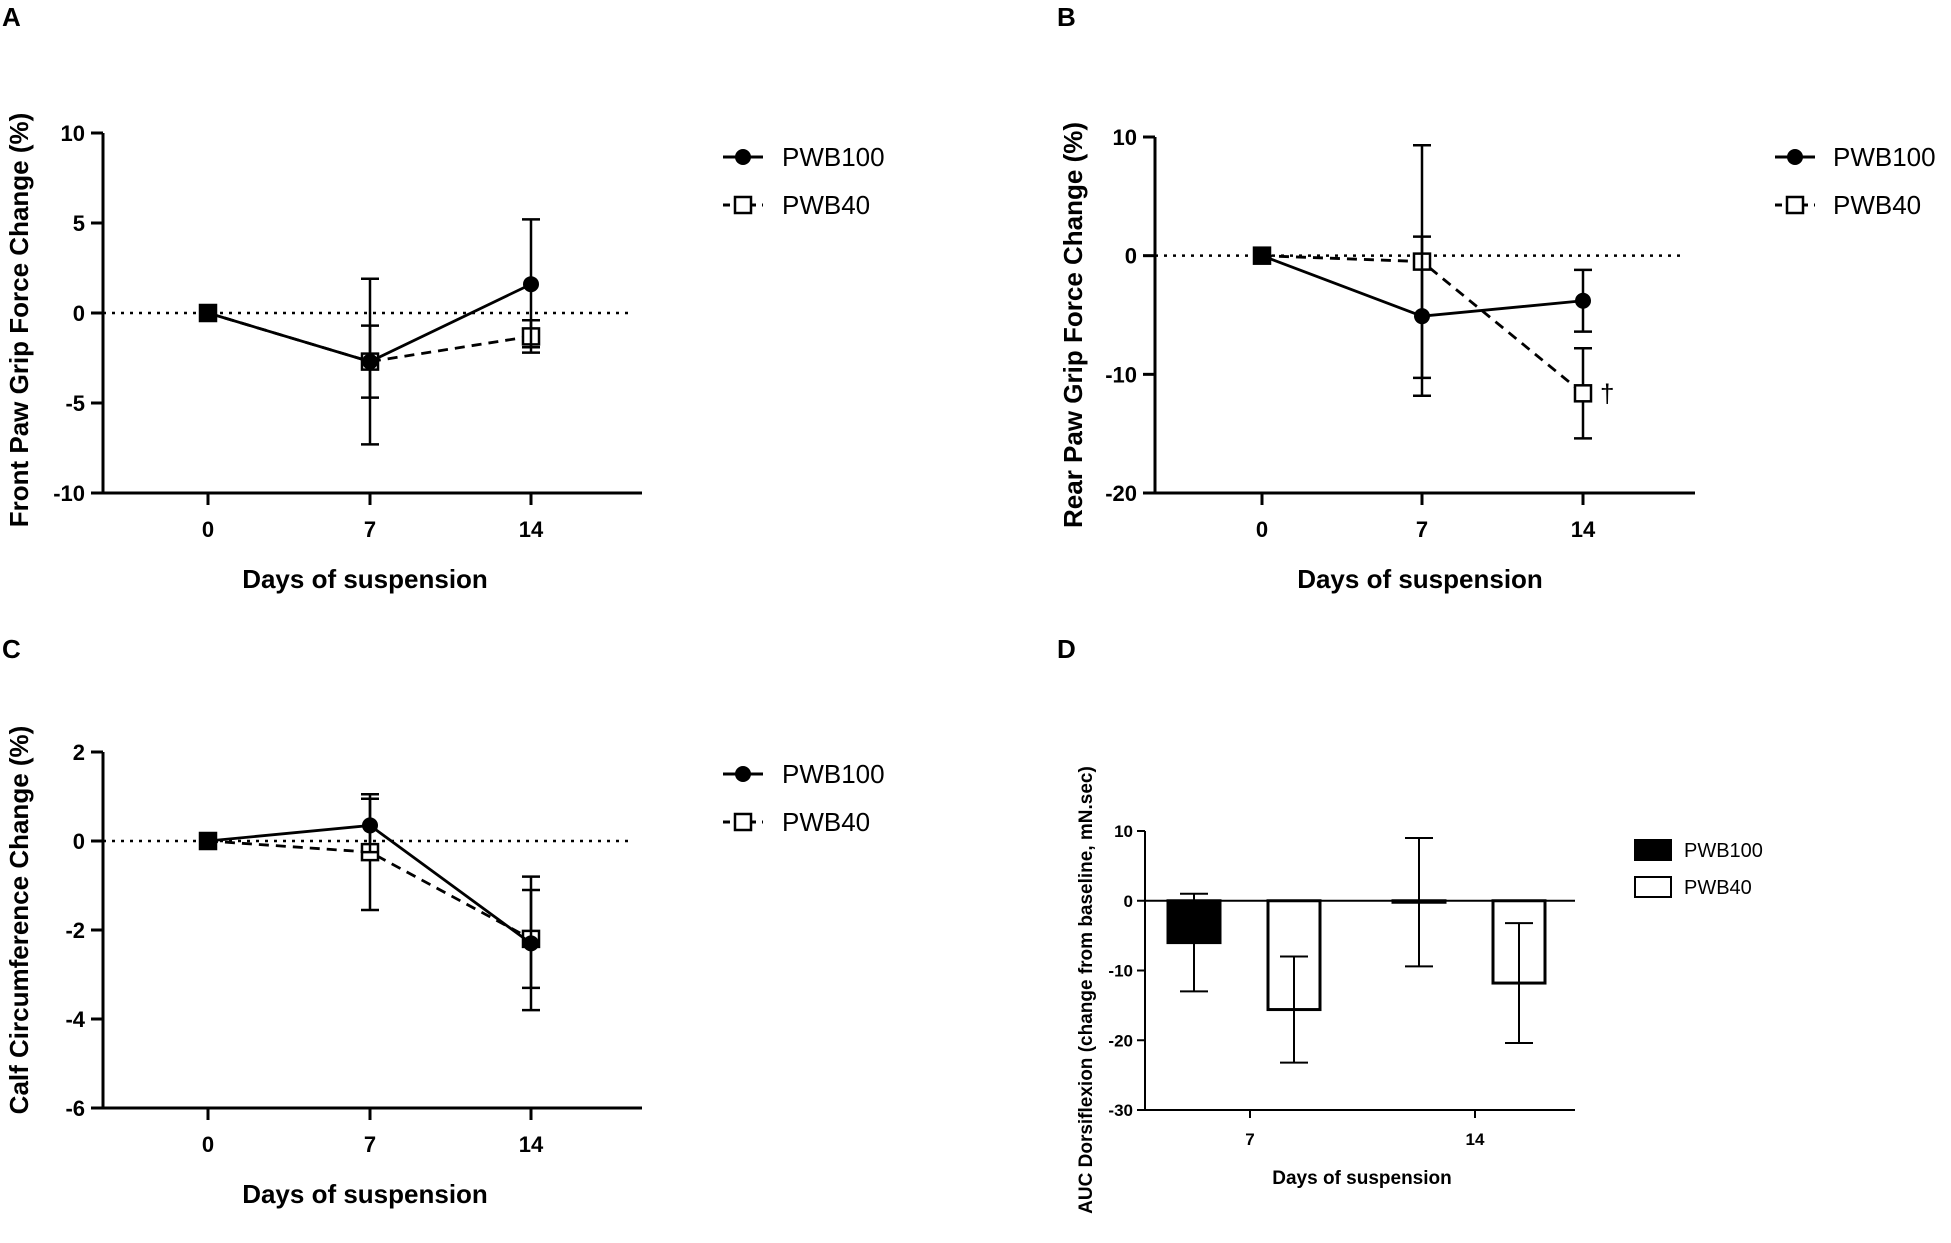  What do you see at coordinates (1653, 850) in the screenshot?
I see `legend-pwb100-swatch` at bounding box center [1653, 850].